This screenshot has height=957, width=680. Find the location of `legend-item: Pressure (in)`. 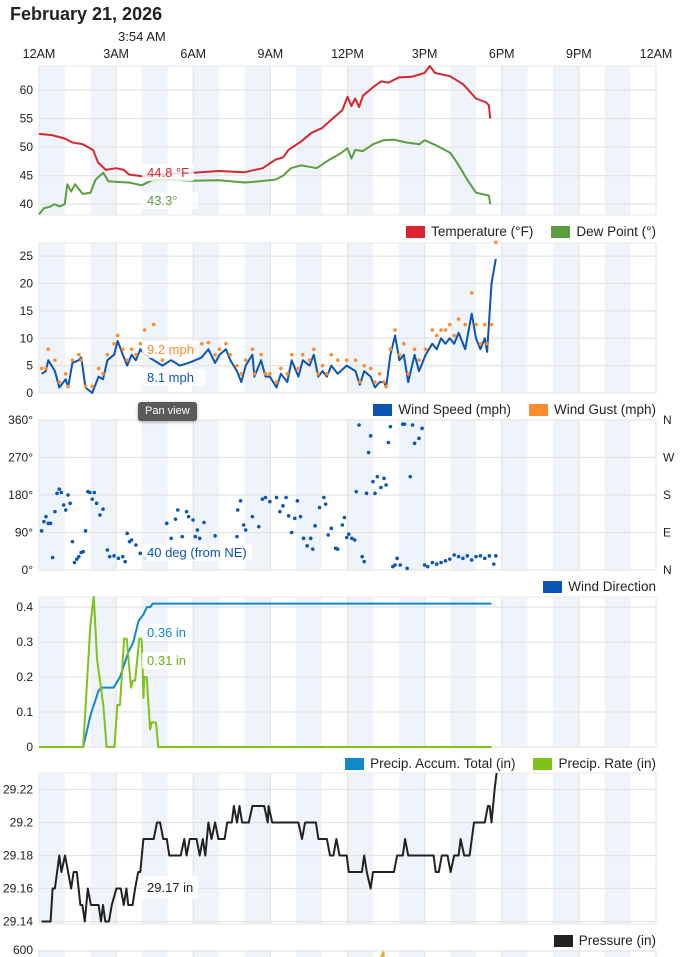

legend-item: Pressure (in) is located at coordinates (604, 940).